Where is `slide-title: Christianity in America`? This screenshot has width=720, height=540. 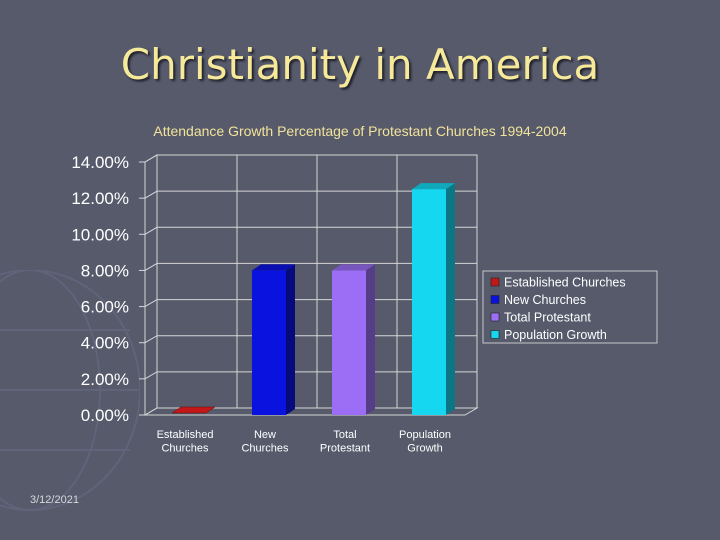 slide-title: Christianity in America is located at coordinates (360, 64).